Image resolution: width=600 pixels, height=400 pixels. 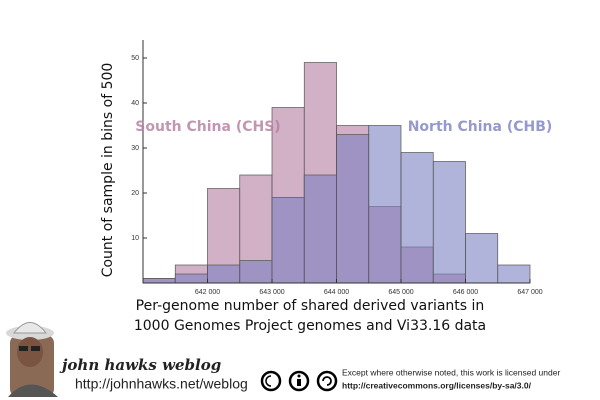 What do you see at coordinates (336, 292) in the screenshot?
I see `x-tick-label: 644 000` at bounding box center [336, 292].